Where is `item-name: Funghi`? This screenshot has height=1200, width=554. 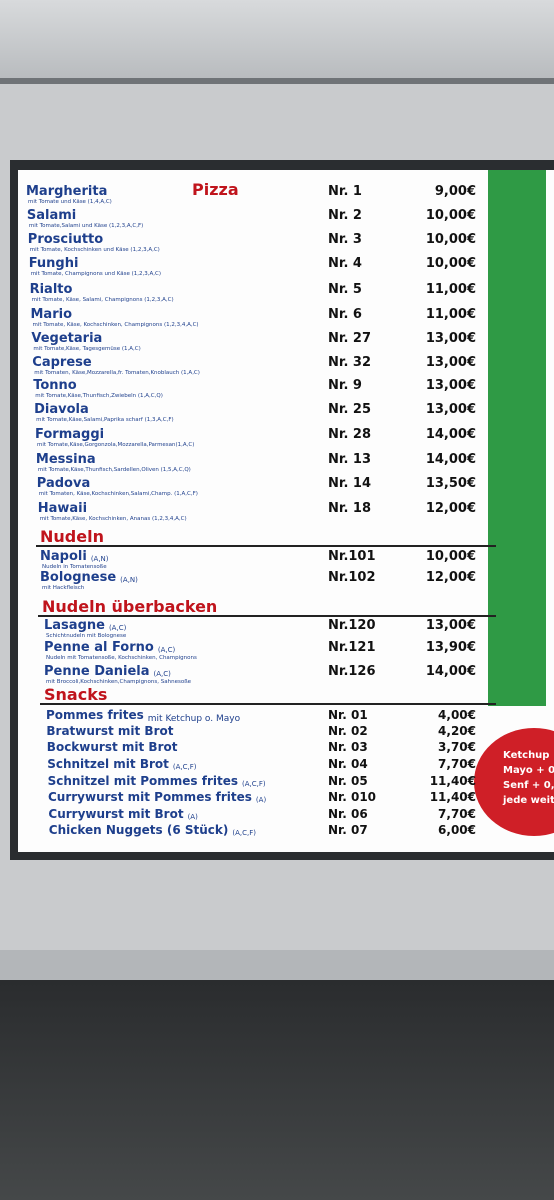
item-name: Funghi is located at coordinates (53, 263).